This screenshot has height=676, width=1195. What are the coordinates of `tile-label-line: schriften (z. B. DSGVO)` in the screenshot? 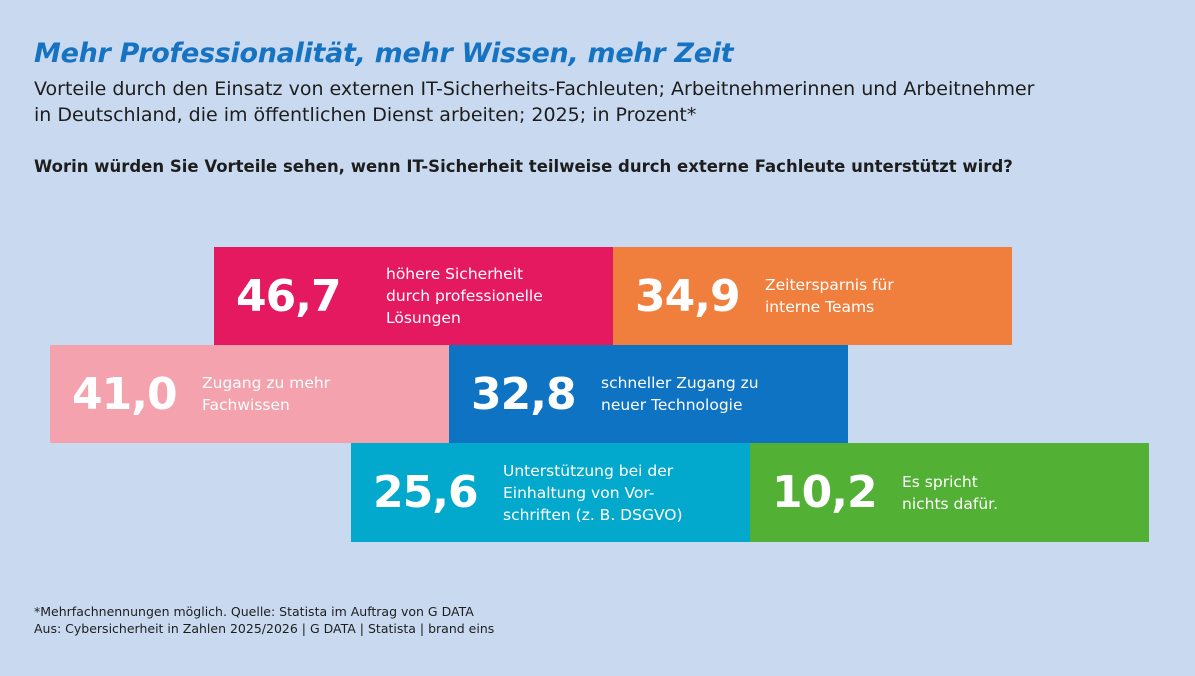 It's located at (593, 514).